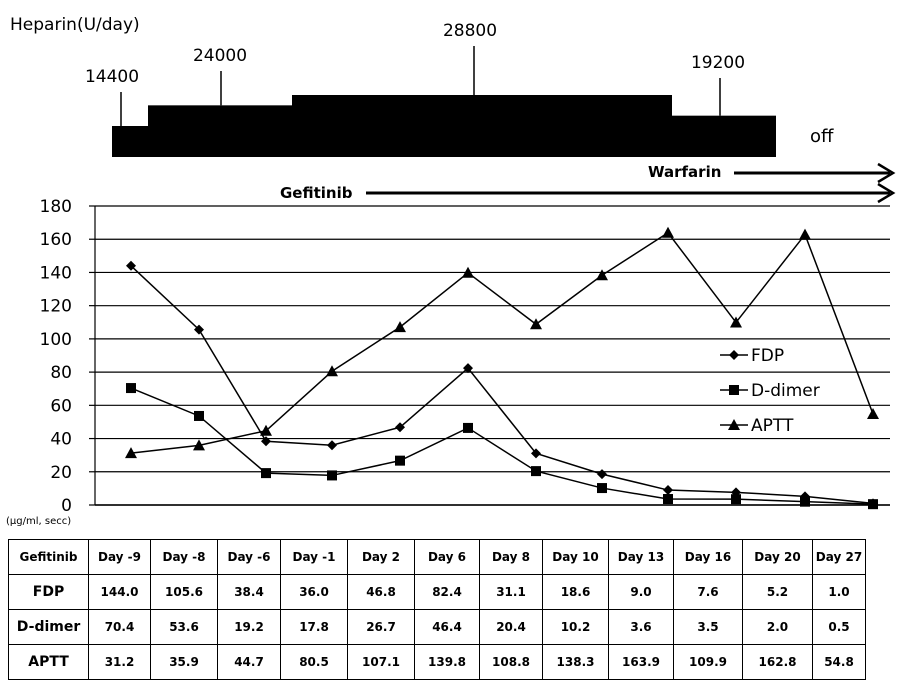  Describe the element at coordinates (48, 557) in the screenshot. I see `table-corner-label: Gefitinib` at that location.